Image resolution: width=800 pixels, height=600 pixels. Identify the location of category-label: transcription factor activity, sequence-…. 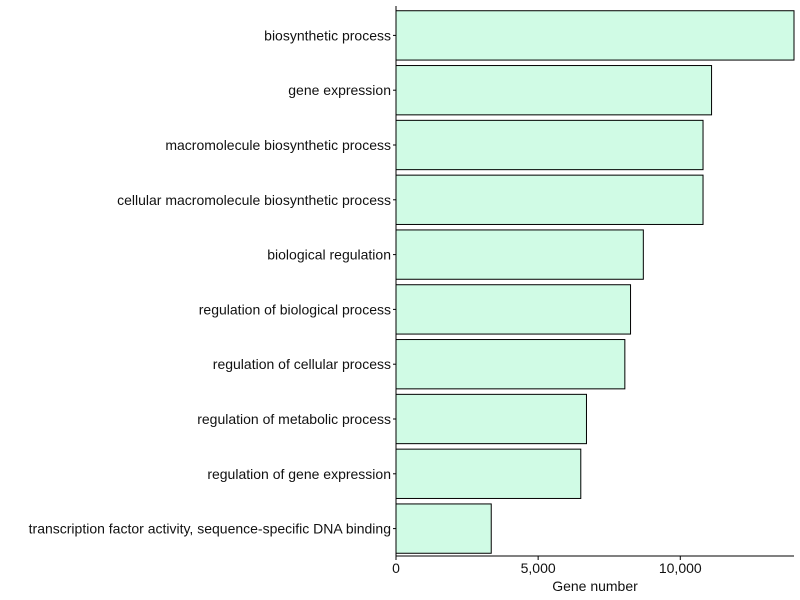
(210, 529).